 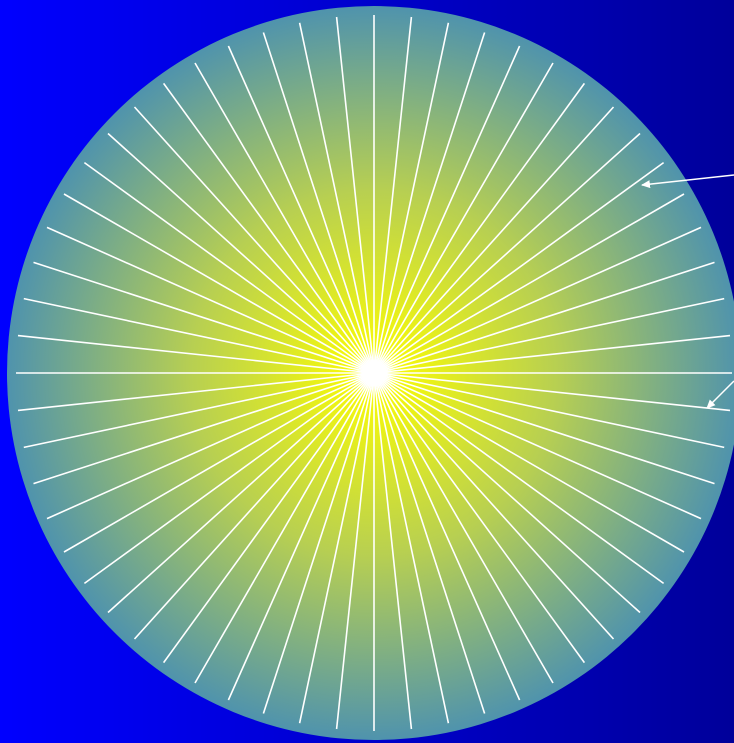 I want to click on callout-arrow-lower, so click(x=720, y=394).